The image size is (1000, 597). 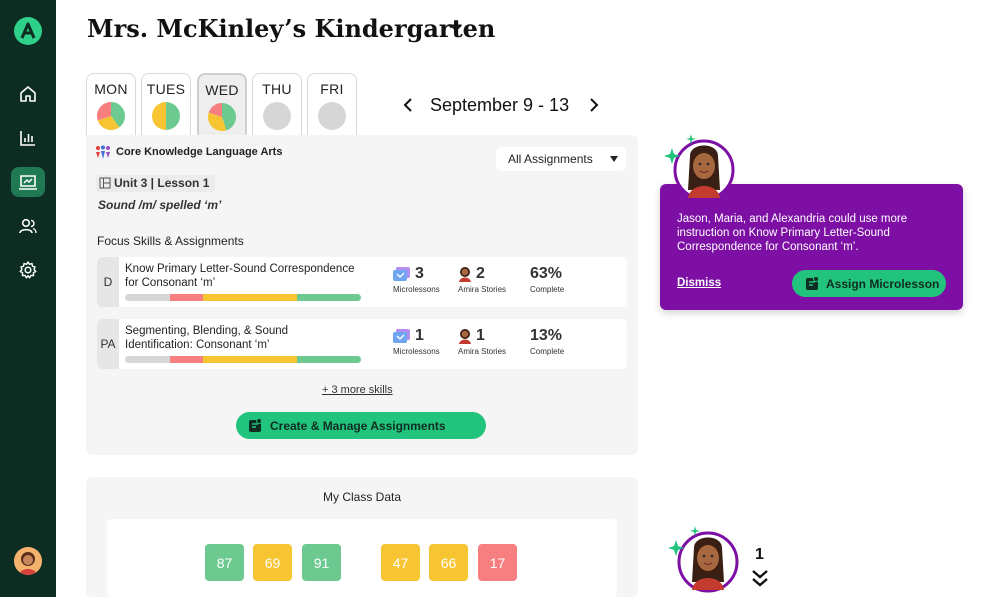 What do you see at coordinates (400, 562) in the screenshot?
I see `score-tile: 47` at bounding box center [400, 562].